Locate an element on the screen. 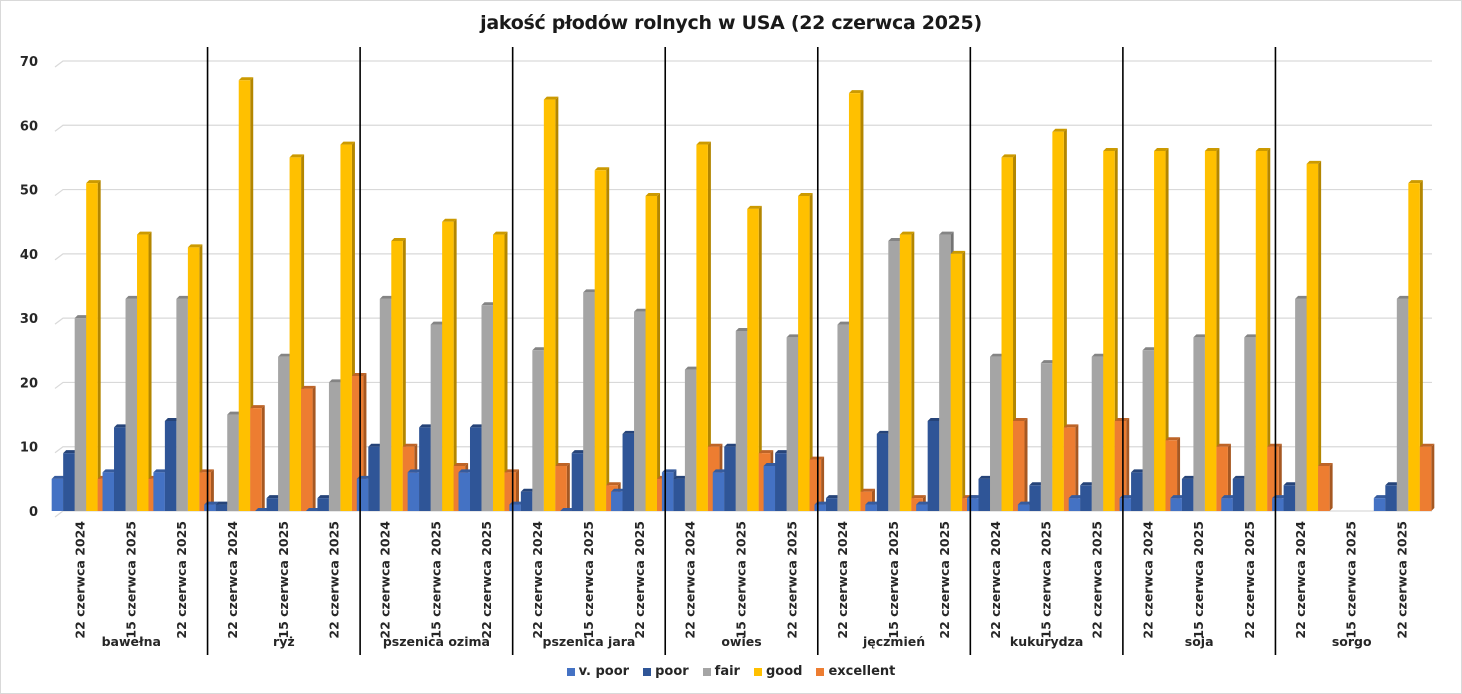  legend-label: good is located at coordinates (784, 671).